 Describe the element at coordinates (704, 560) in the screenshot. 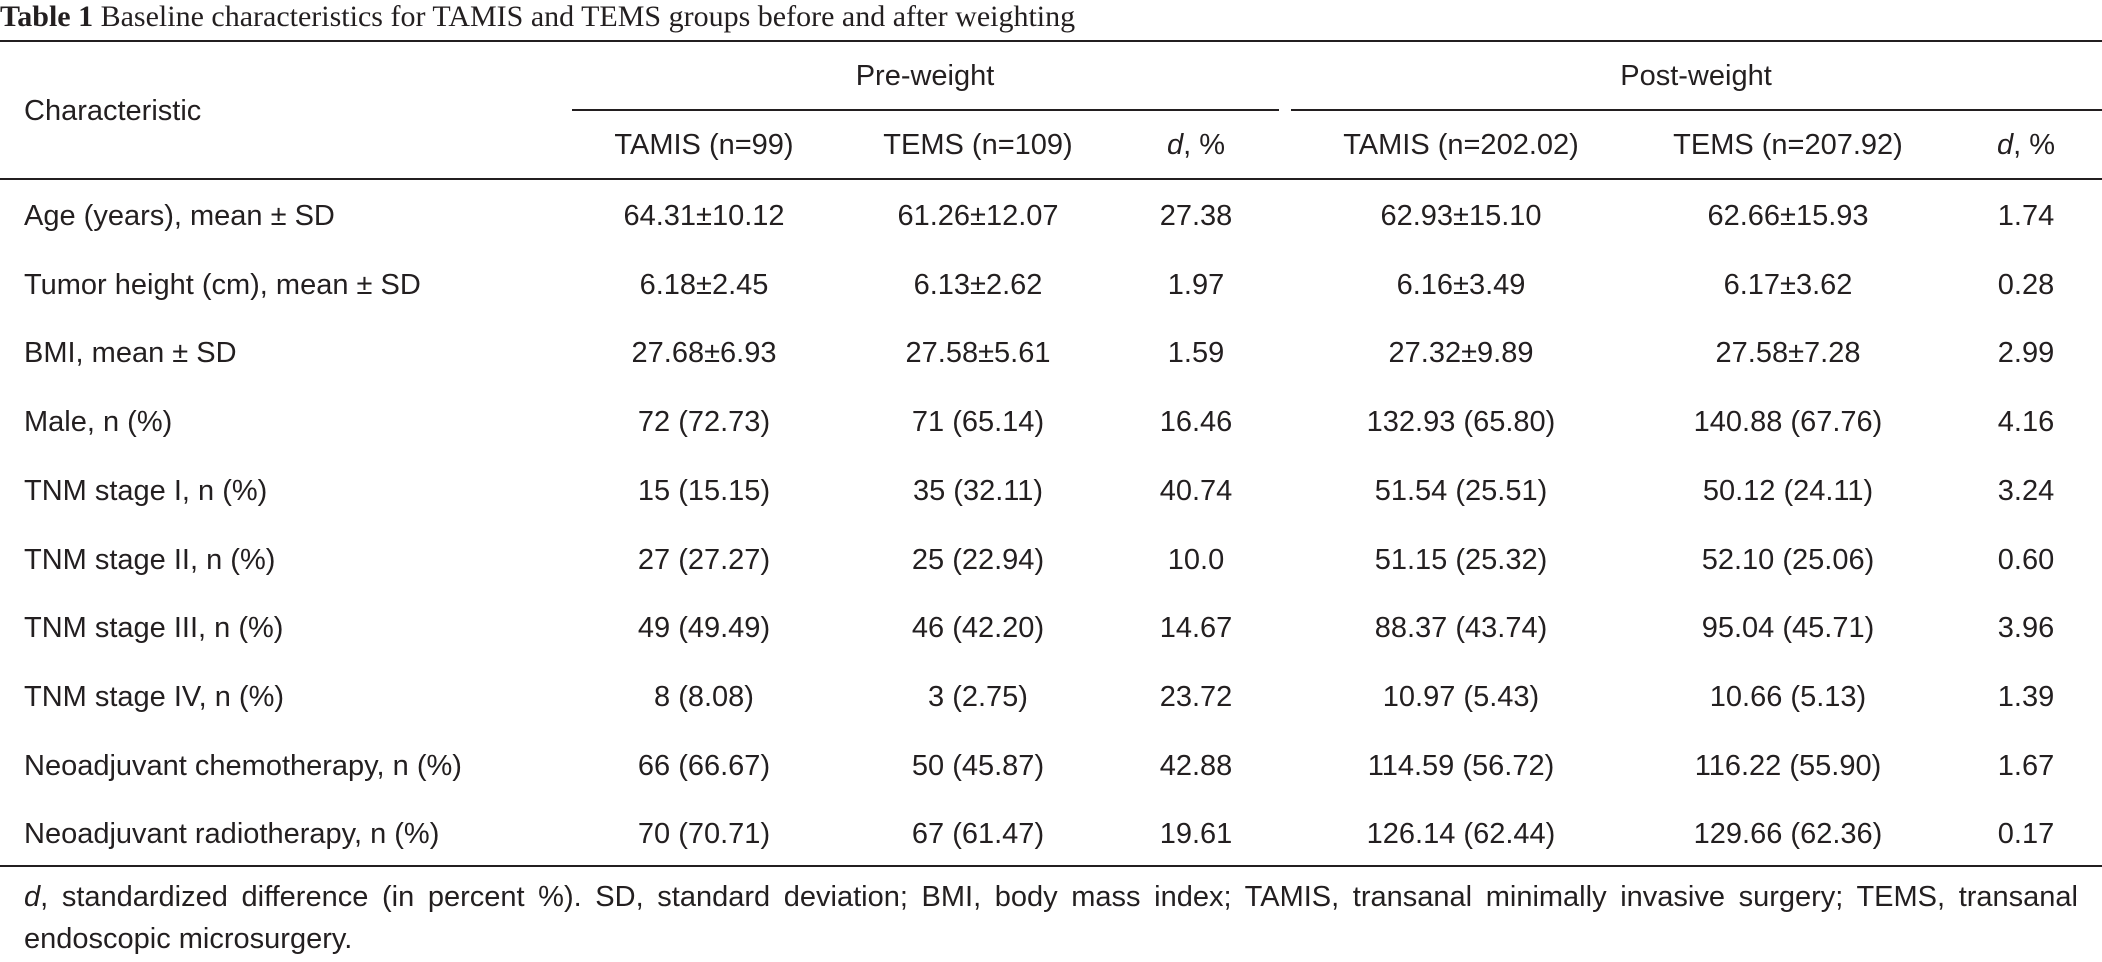

I see `table-cell: 27 (27.27)` at that location.